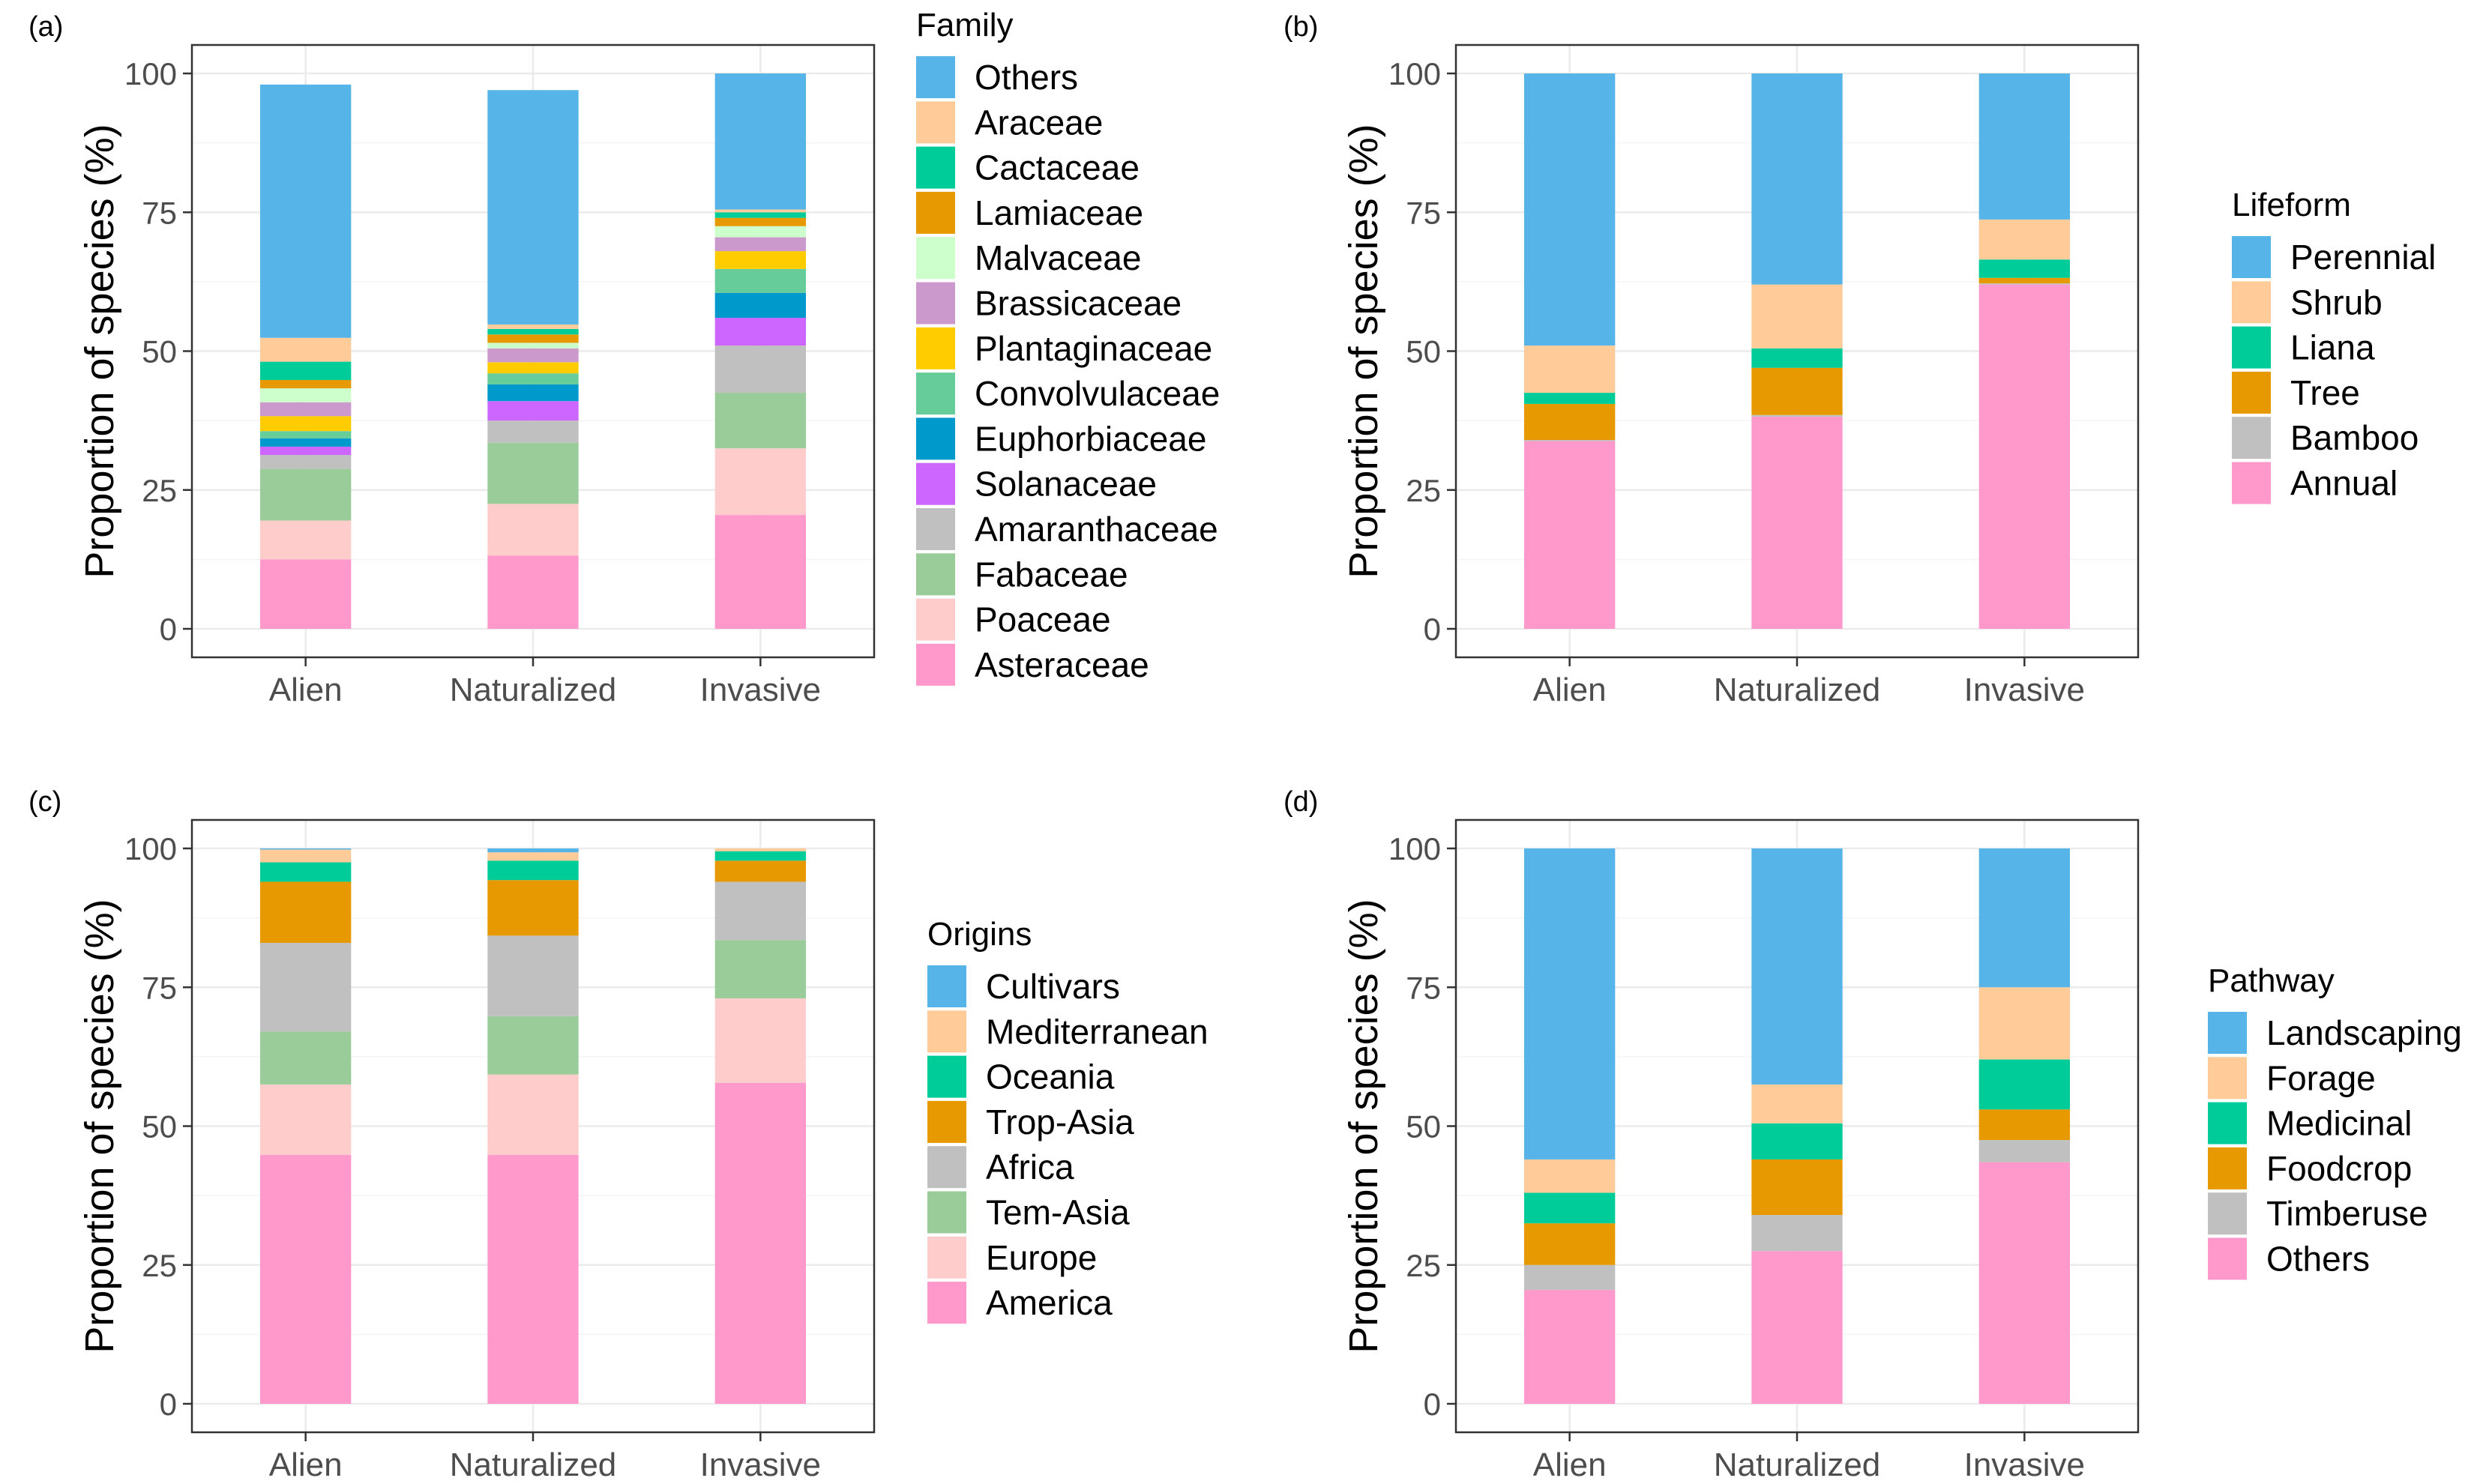 The height and width of the screenshot is (1484, 2492). I want to click on bar-segment-alien-timberuse, so click(1570, 1278).